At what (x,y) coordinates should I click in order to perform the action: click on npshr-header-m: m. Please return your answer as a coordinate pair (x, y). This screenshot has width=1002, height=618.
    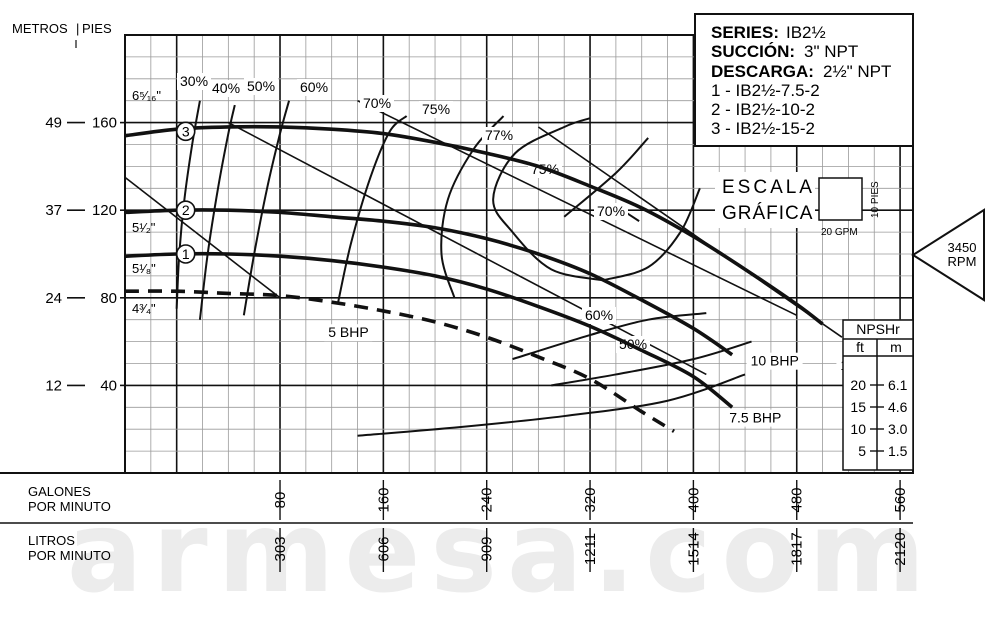
    Looking at the image, I should click on (896, 347).